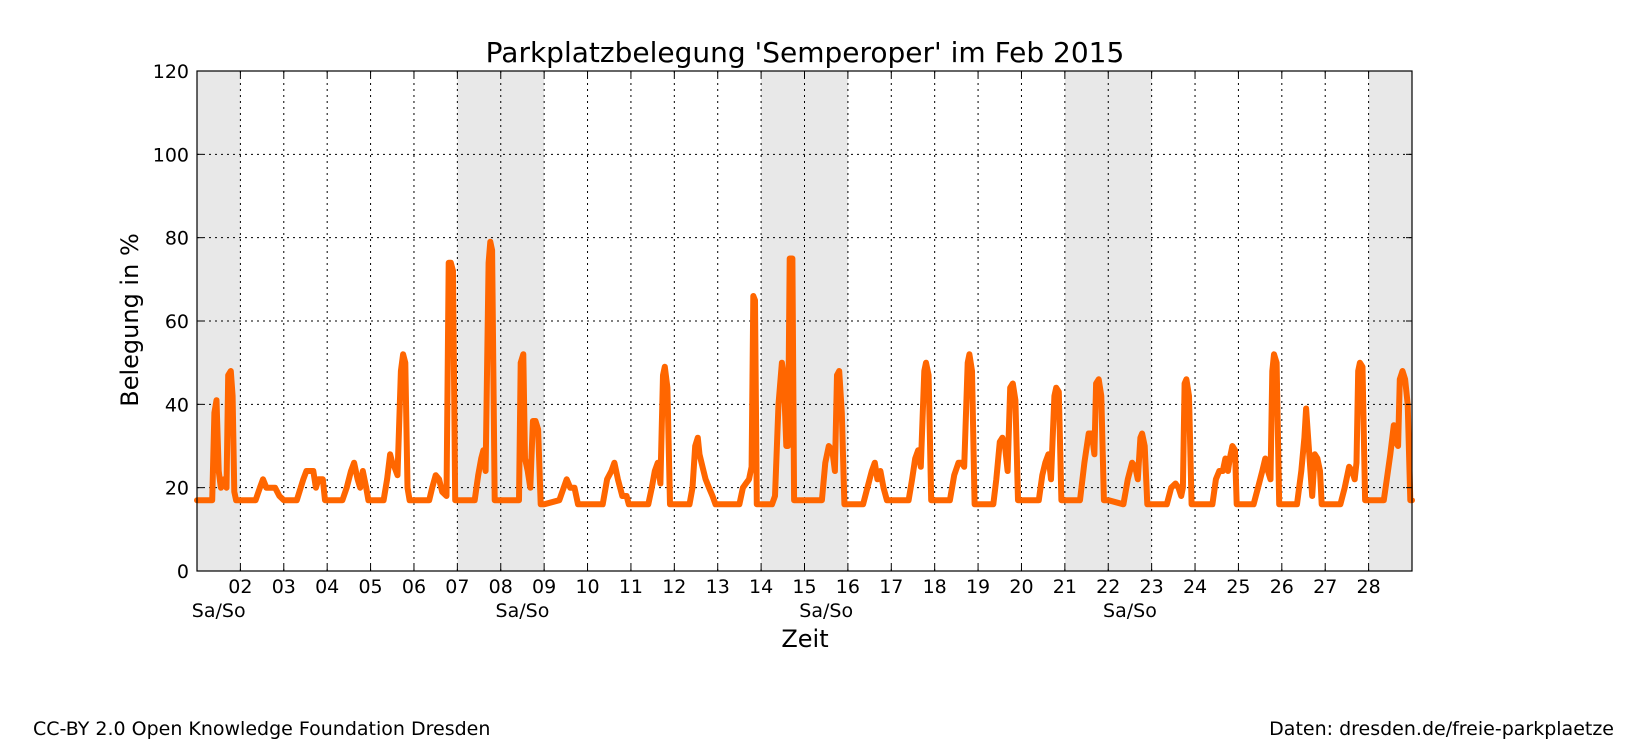  What do you see at coordinates (414, 587) in the screenshot?
I see `x-tick-label-06: 06` at bounding box center [414, 587].